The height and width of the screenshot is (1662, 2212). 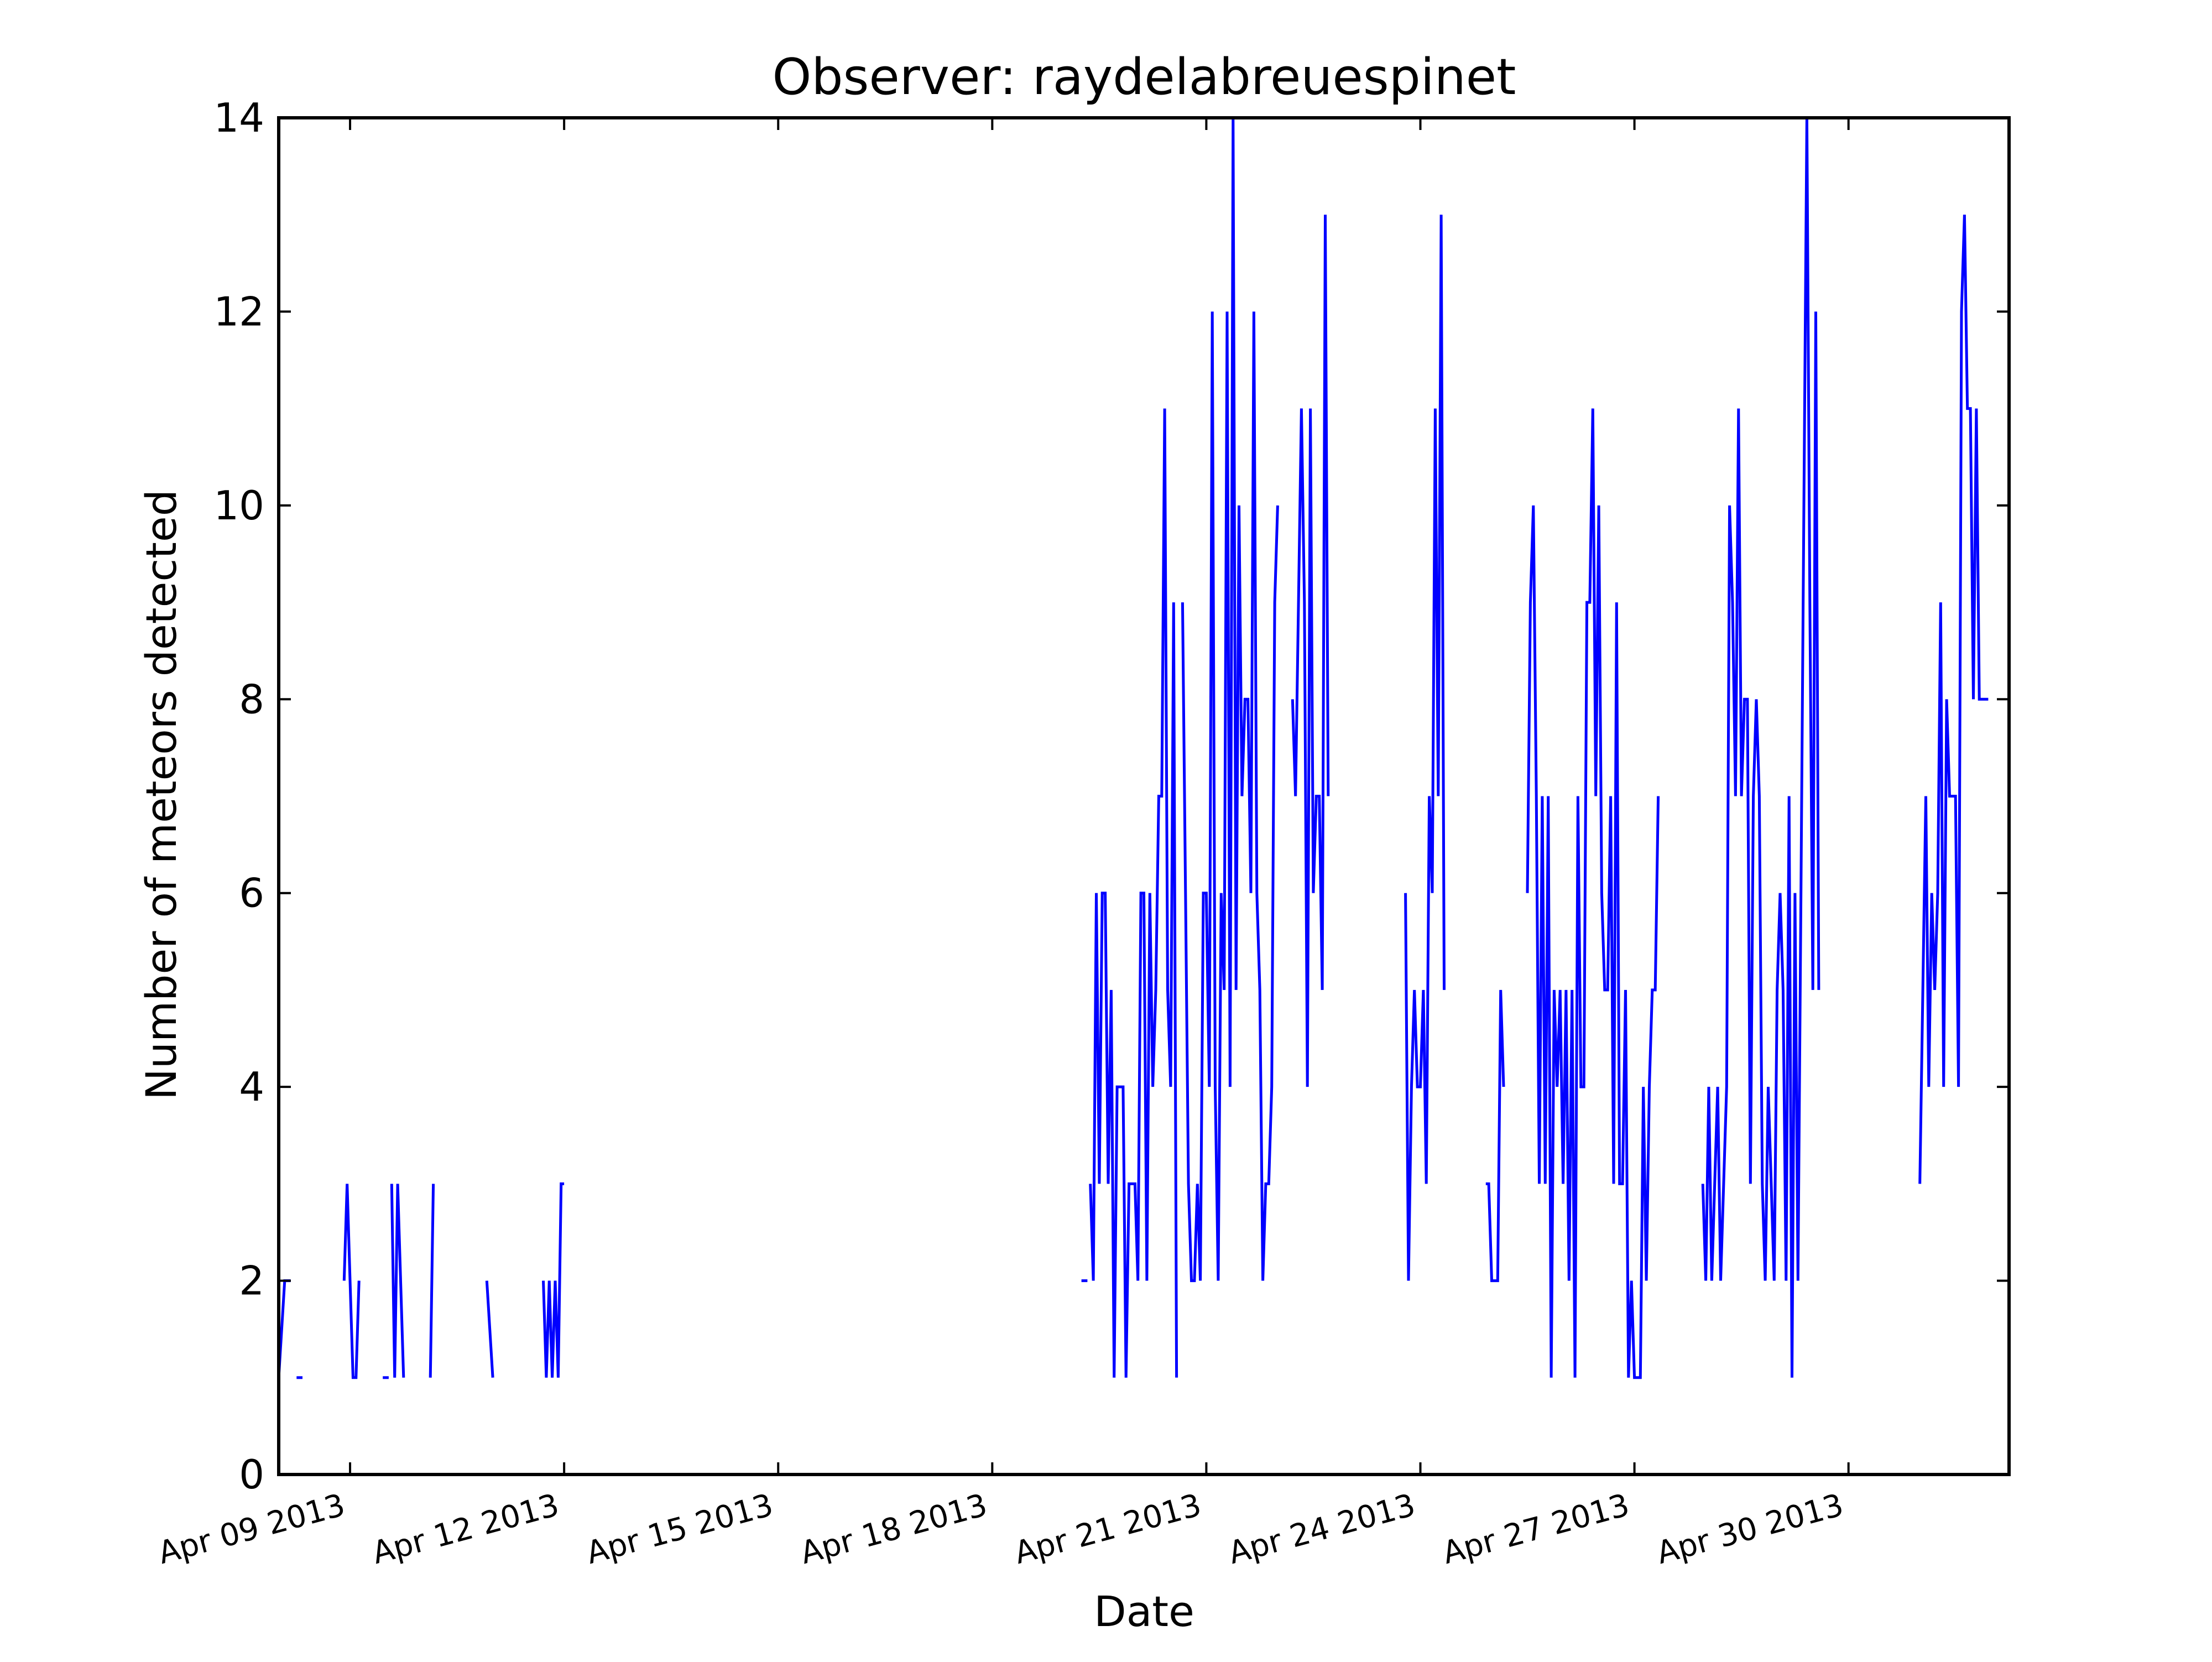 What do you see at coordinates (252, 1087) in the screenshot?
I see `y-tick-label: 4` at bounding box center [252, 1087].